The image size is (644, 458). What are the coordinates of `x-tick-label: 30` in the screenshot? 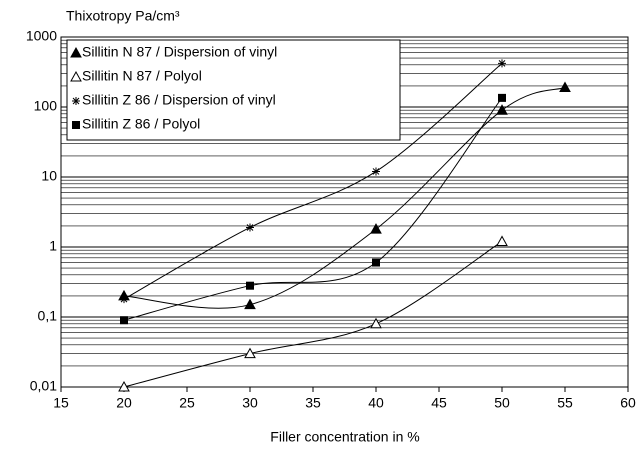 It's located at (250, 403).